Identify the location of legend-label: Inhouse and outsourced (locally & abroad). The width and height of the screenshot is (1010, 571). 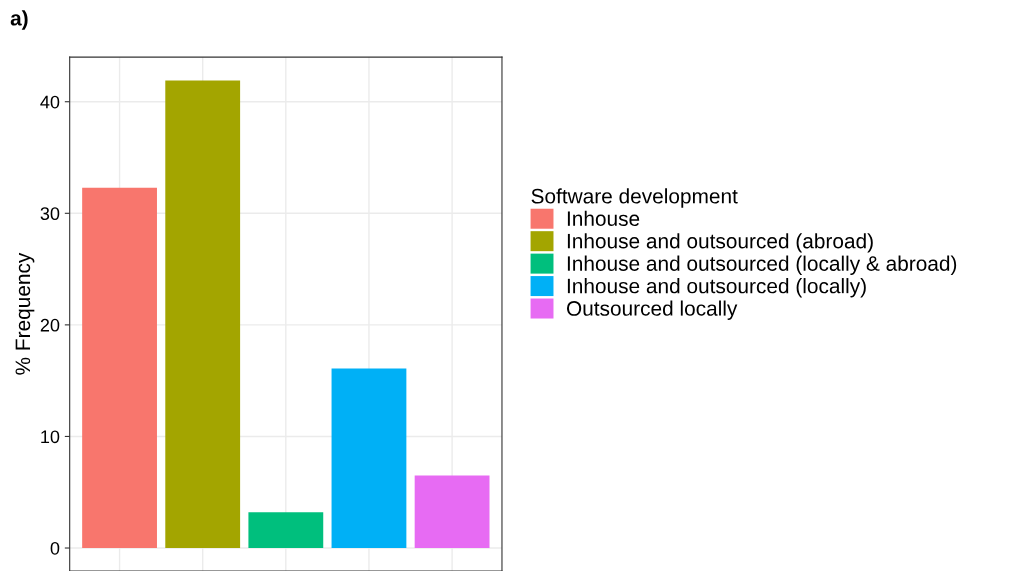
(762, 265).